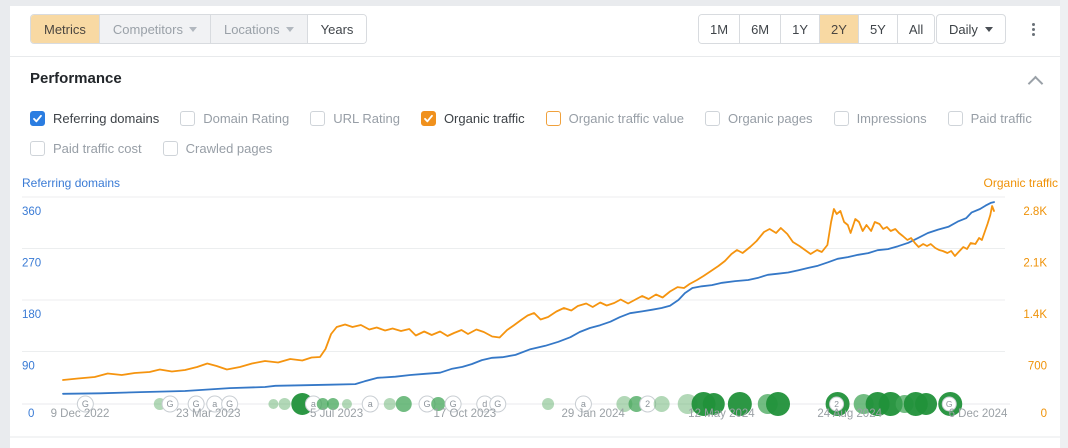  What do you see at coordinates (28, 367) in the screenshot?
I see `y-axis-tick-left: 90` at bounding box center [28, 367].